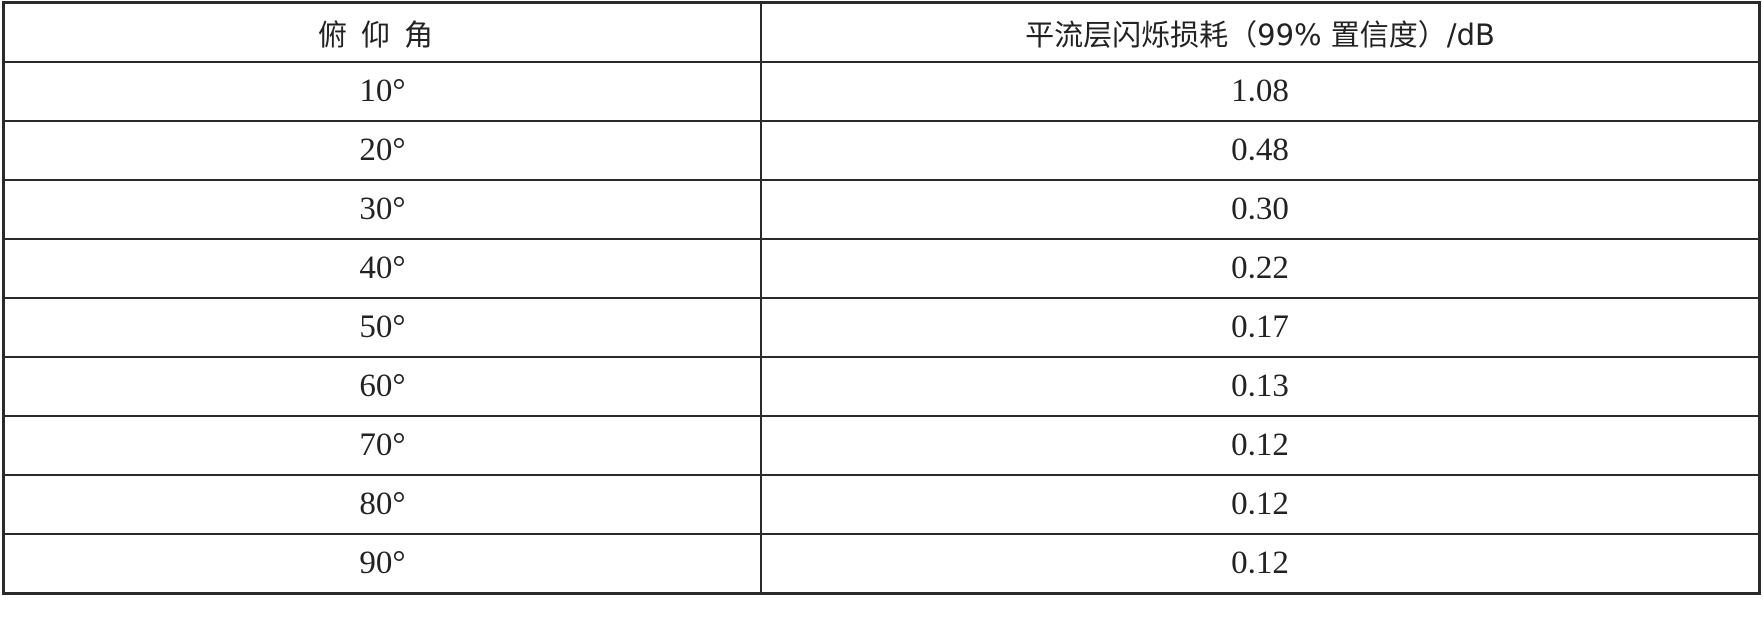 This screenshot has height=617, width=1763. I want to click on elevation-angle-cell: 10°, so click(382, 91).